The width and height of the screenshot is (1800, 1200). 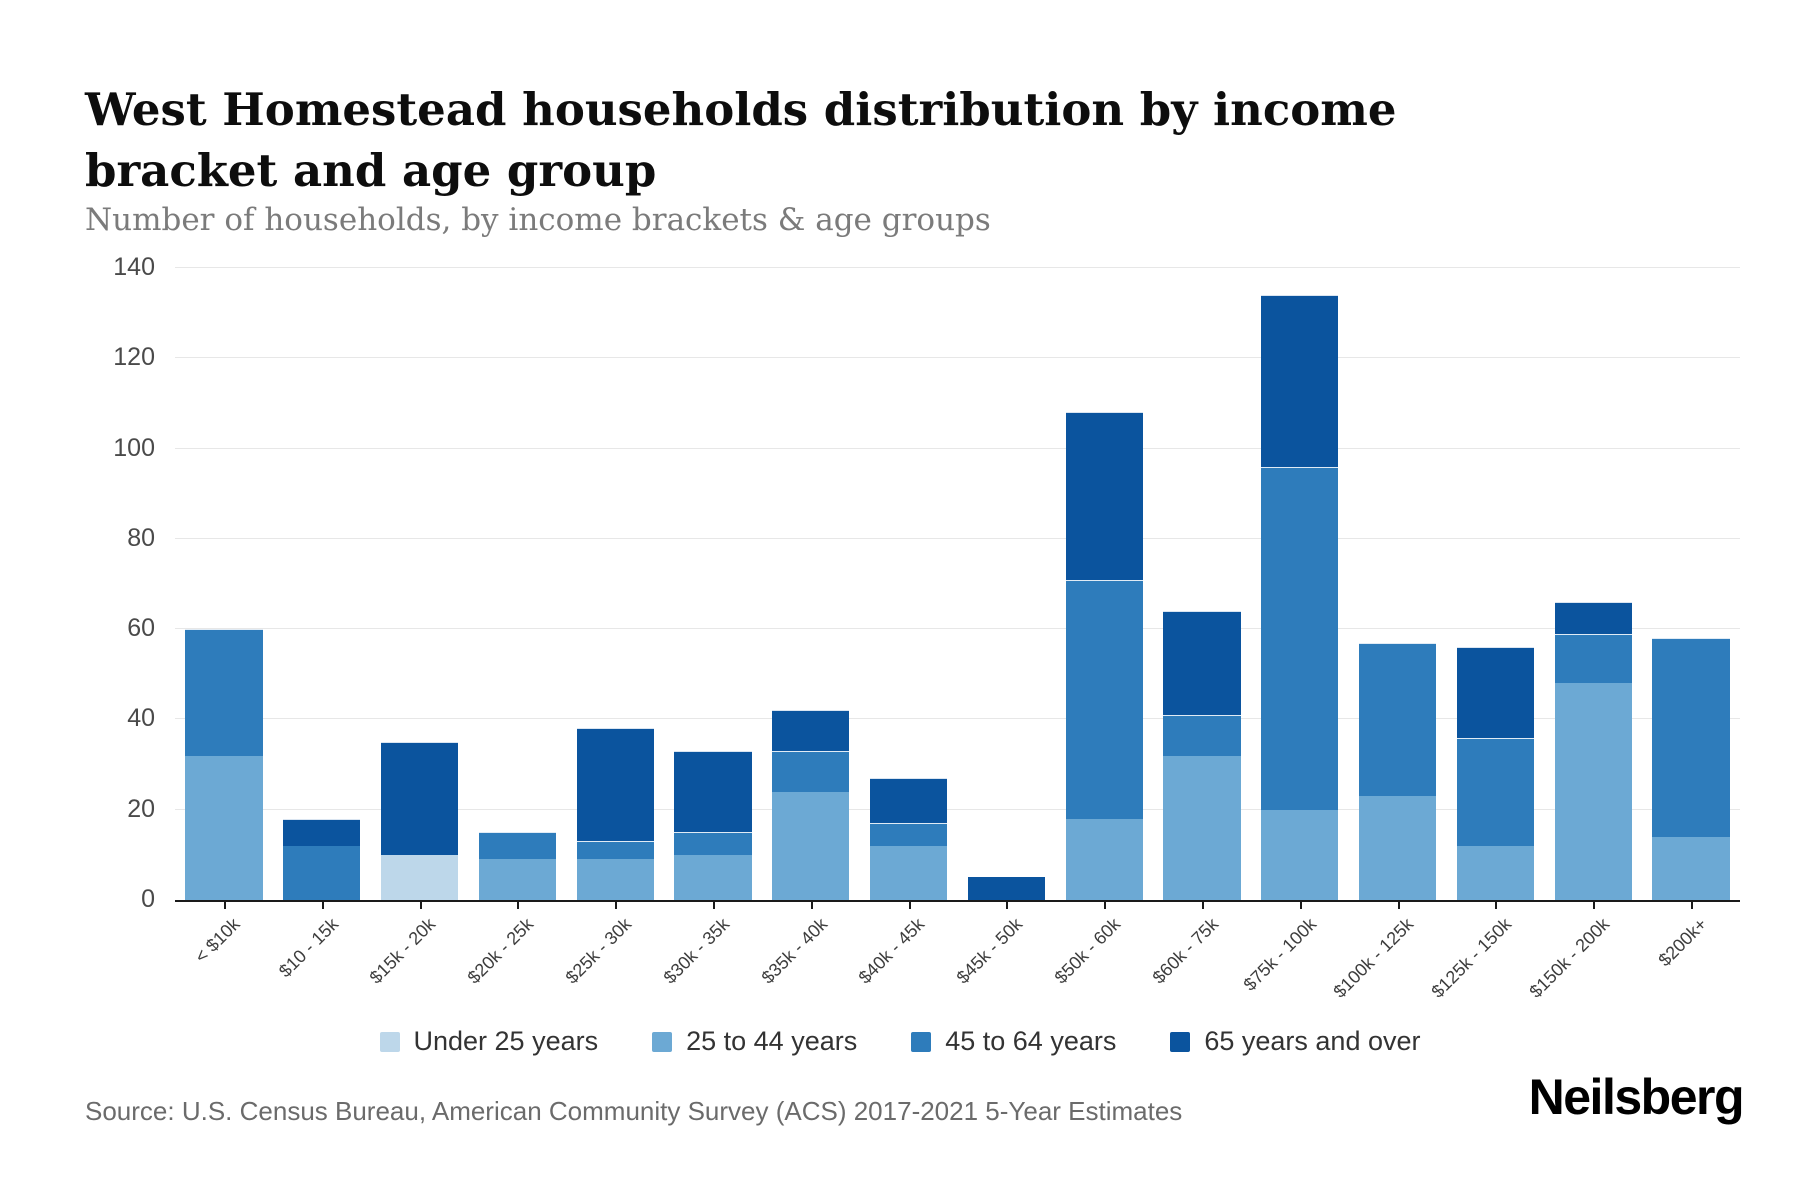 I want to click on bar-slot: $45k - 50k, so click(x=1004, y=628).